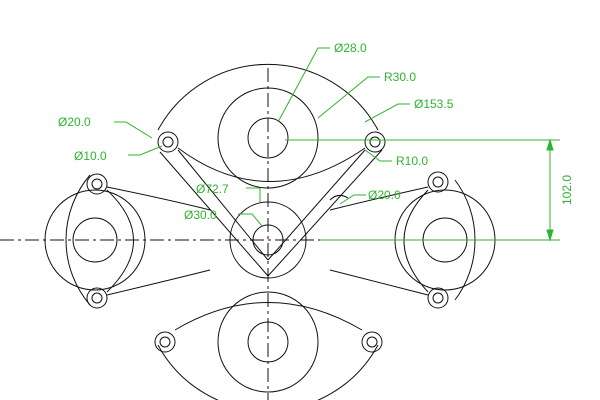 The image size is (600, 400). Describe the element at coordinates (223, 205) in the screenshot. I see `v-left-inner-line` at that location.